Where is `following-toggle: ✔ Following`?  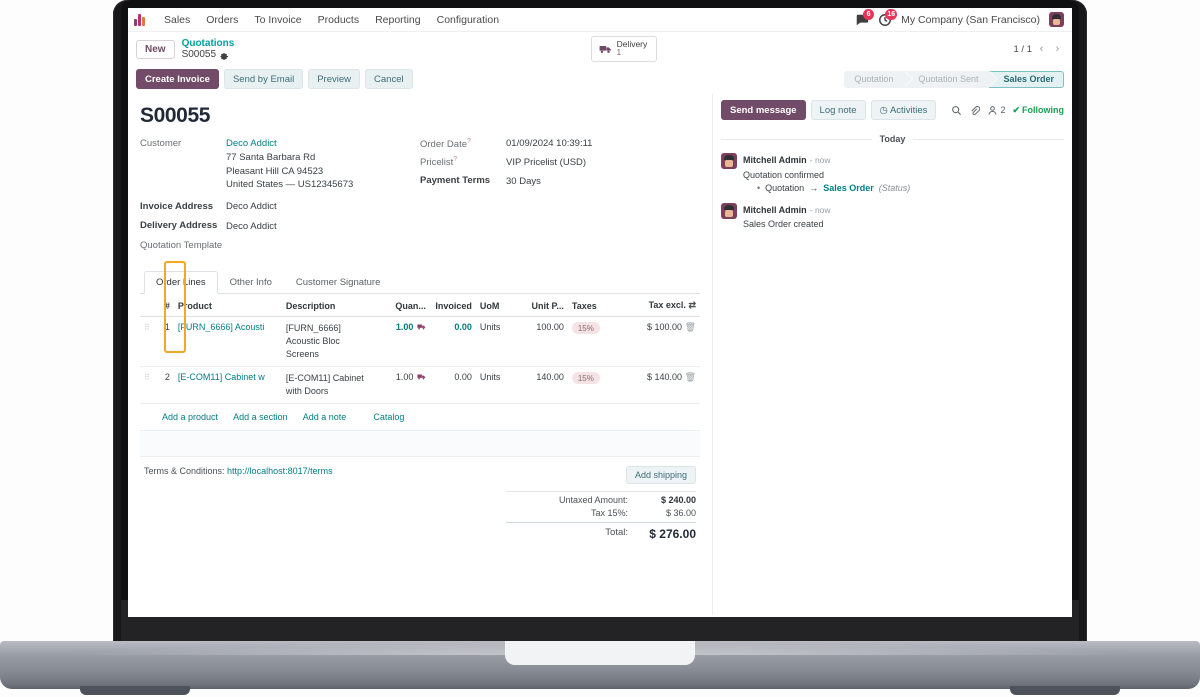
following-toggle: ✔ Following is located at coordinates (1038, 110).